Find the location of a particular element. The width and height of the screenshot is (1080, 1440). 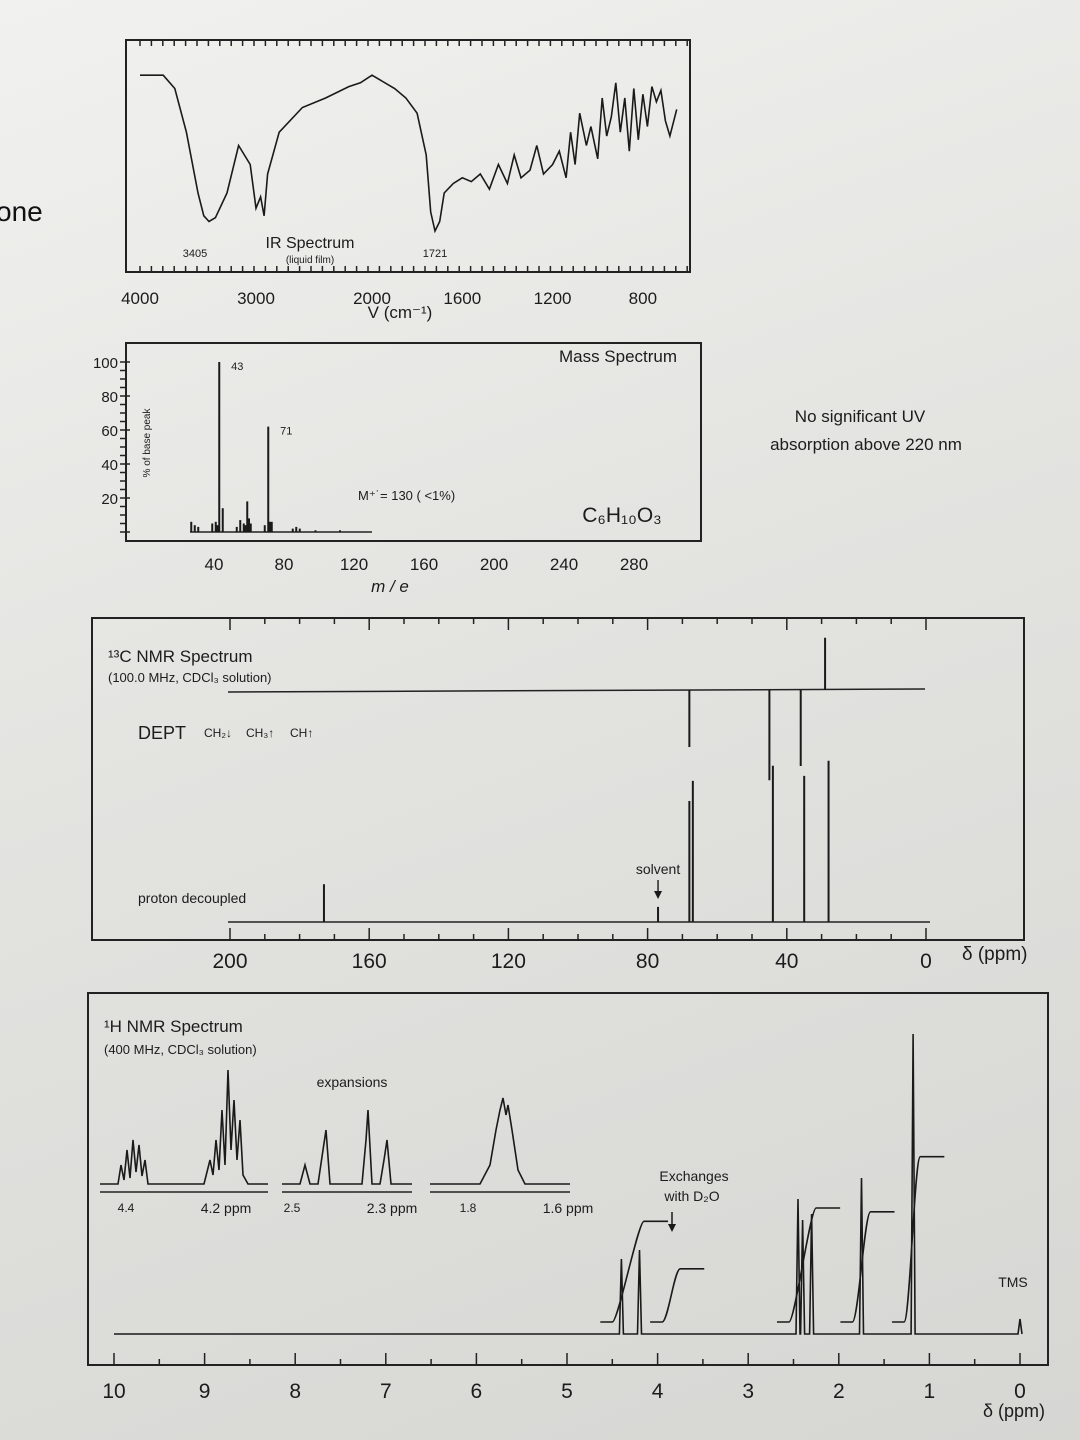

ir-tick-labels: 4000 3000 2000 1600 1200 800 is located at coordinates (389, 298).